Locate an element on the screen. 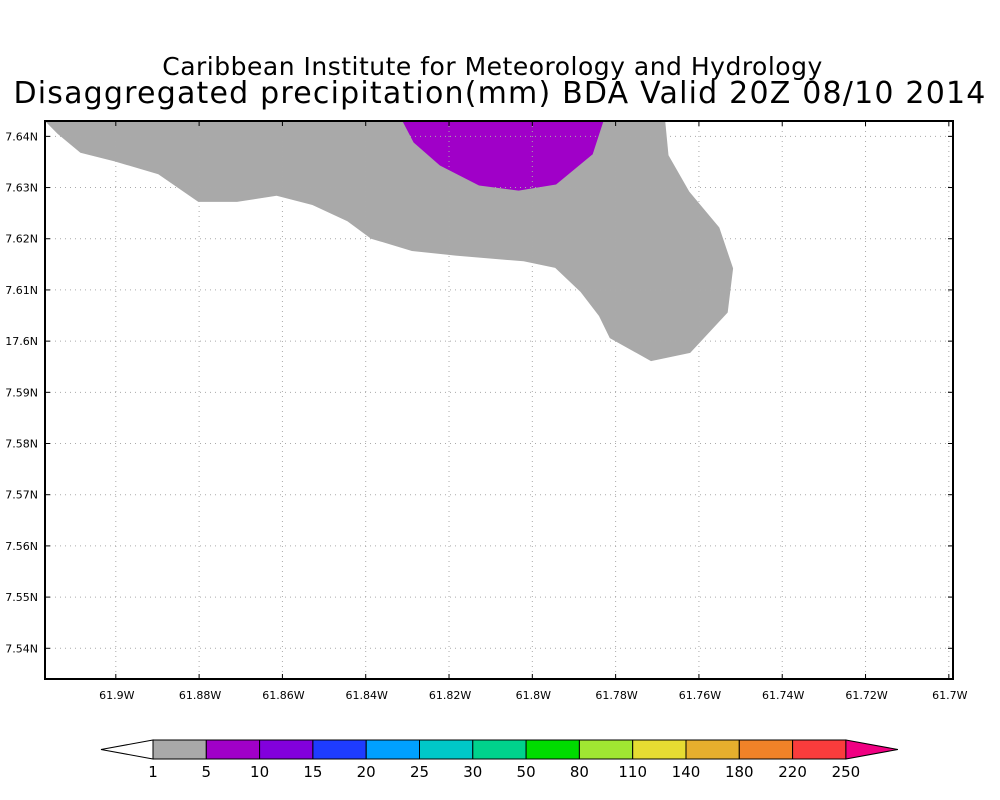  lon-tick-label: 61.86W is located at coordinates (283, 695).